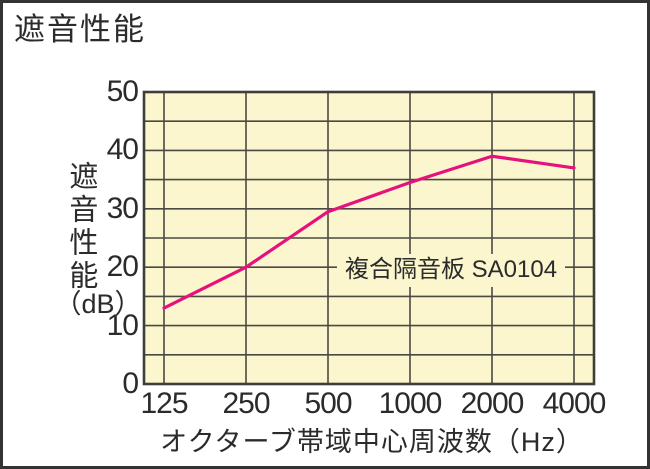  What do you see at coordinates (492, 403) in the screenshot?
I see `x-tick: 2000` at bounding box center [492, 403].